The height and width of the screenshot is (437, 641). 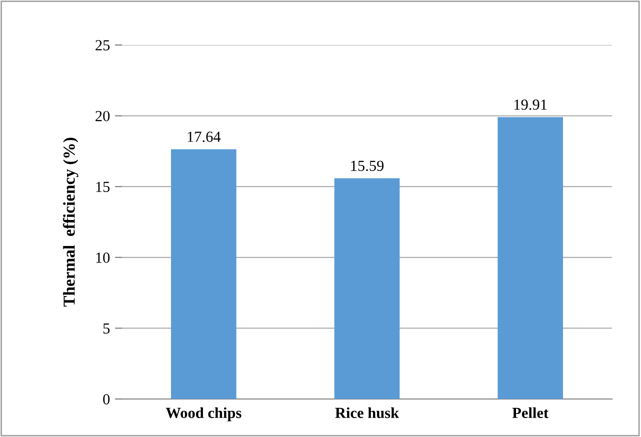 I want to click on y-tick-label: 10, so click(x=103, y=257).